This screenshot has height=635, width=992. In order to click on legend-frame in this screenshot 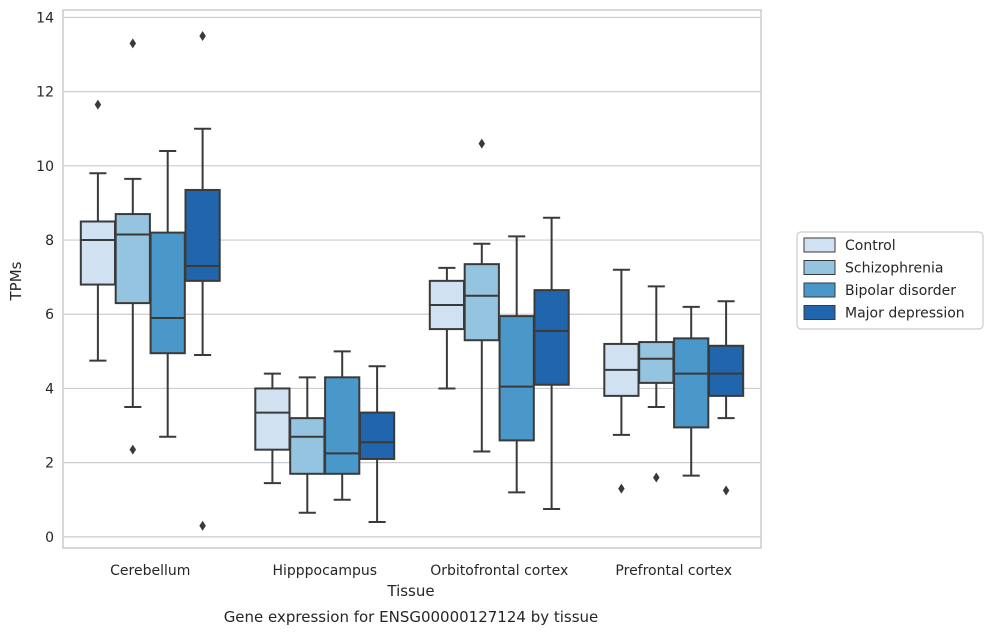, I will do `click(890, 280)`.